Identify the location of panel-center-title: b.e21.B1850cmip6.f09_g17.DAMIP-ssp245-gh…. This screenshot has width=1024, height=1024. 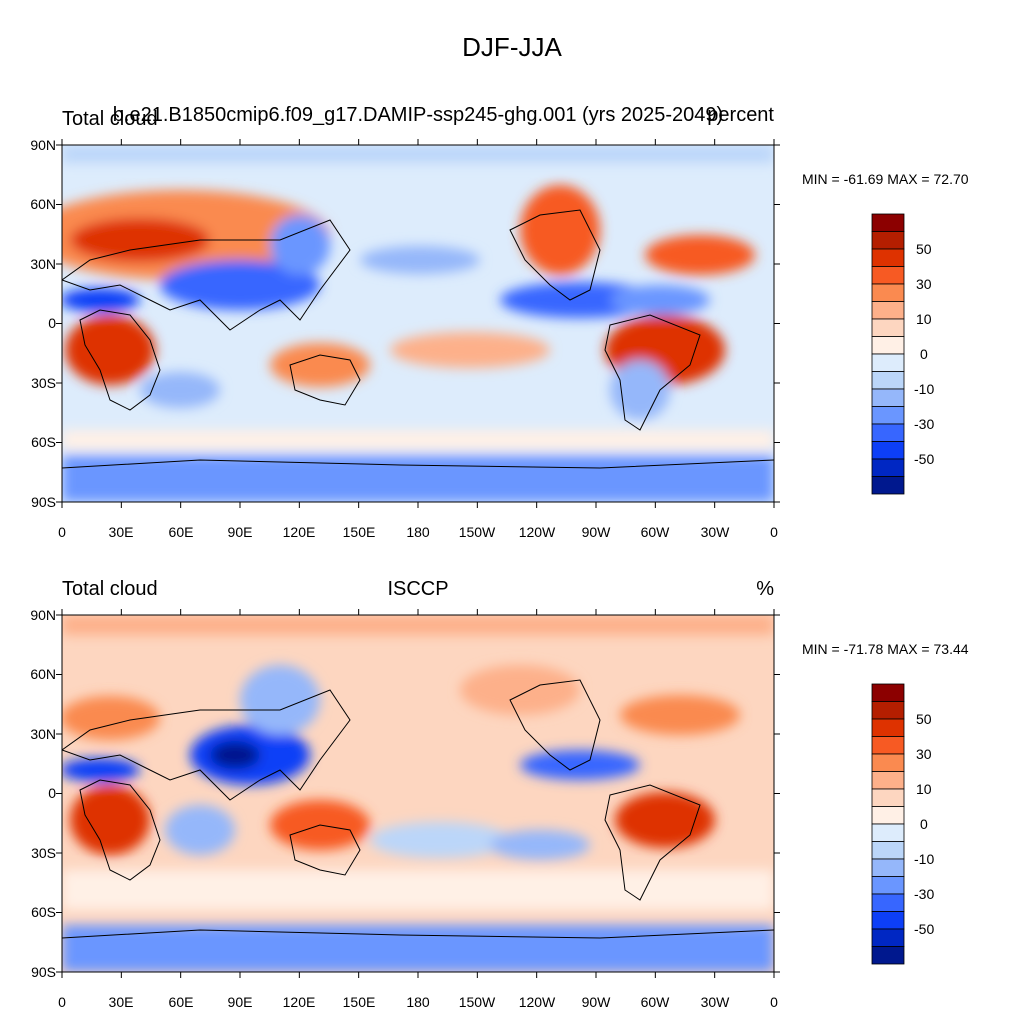
(418, 115).